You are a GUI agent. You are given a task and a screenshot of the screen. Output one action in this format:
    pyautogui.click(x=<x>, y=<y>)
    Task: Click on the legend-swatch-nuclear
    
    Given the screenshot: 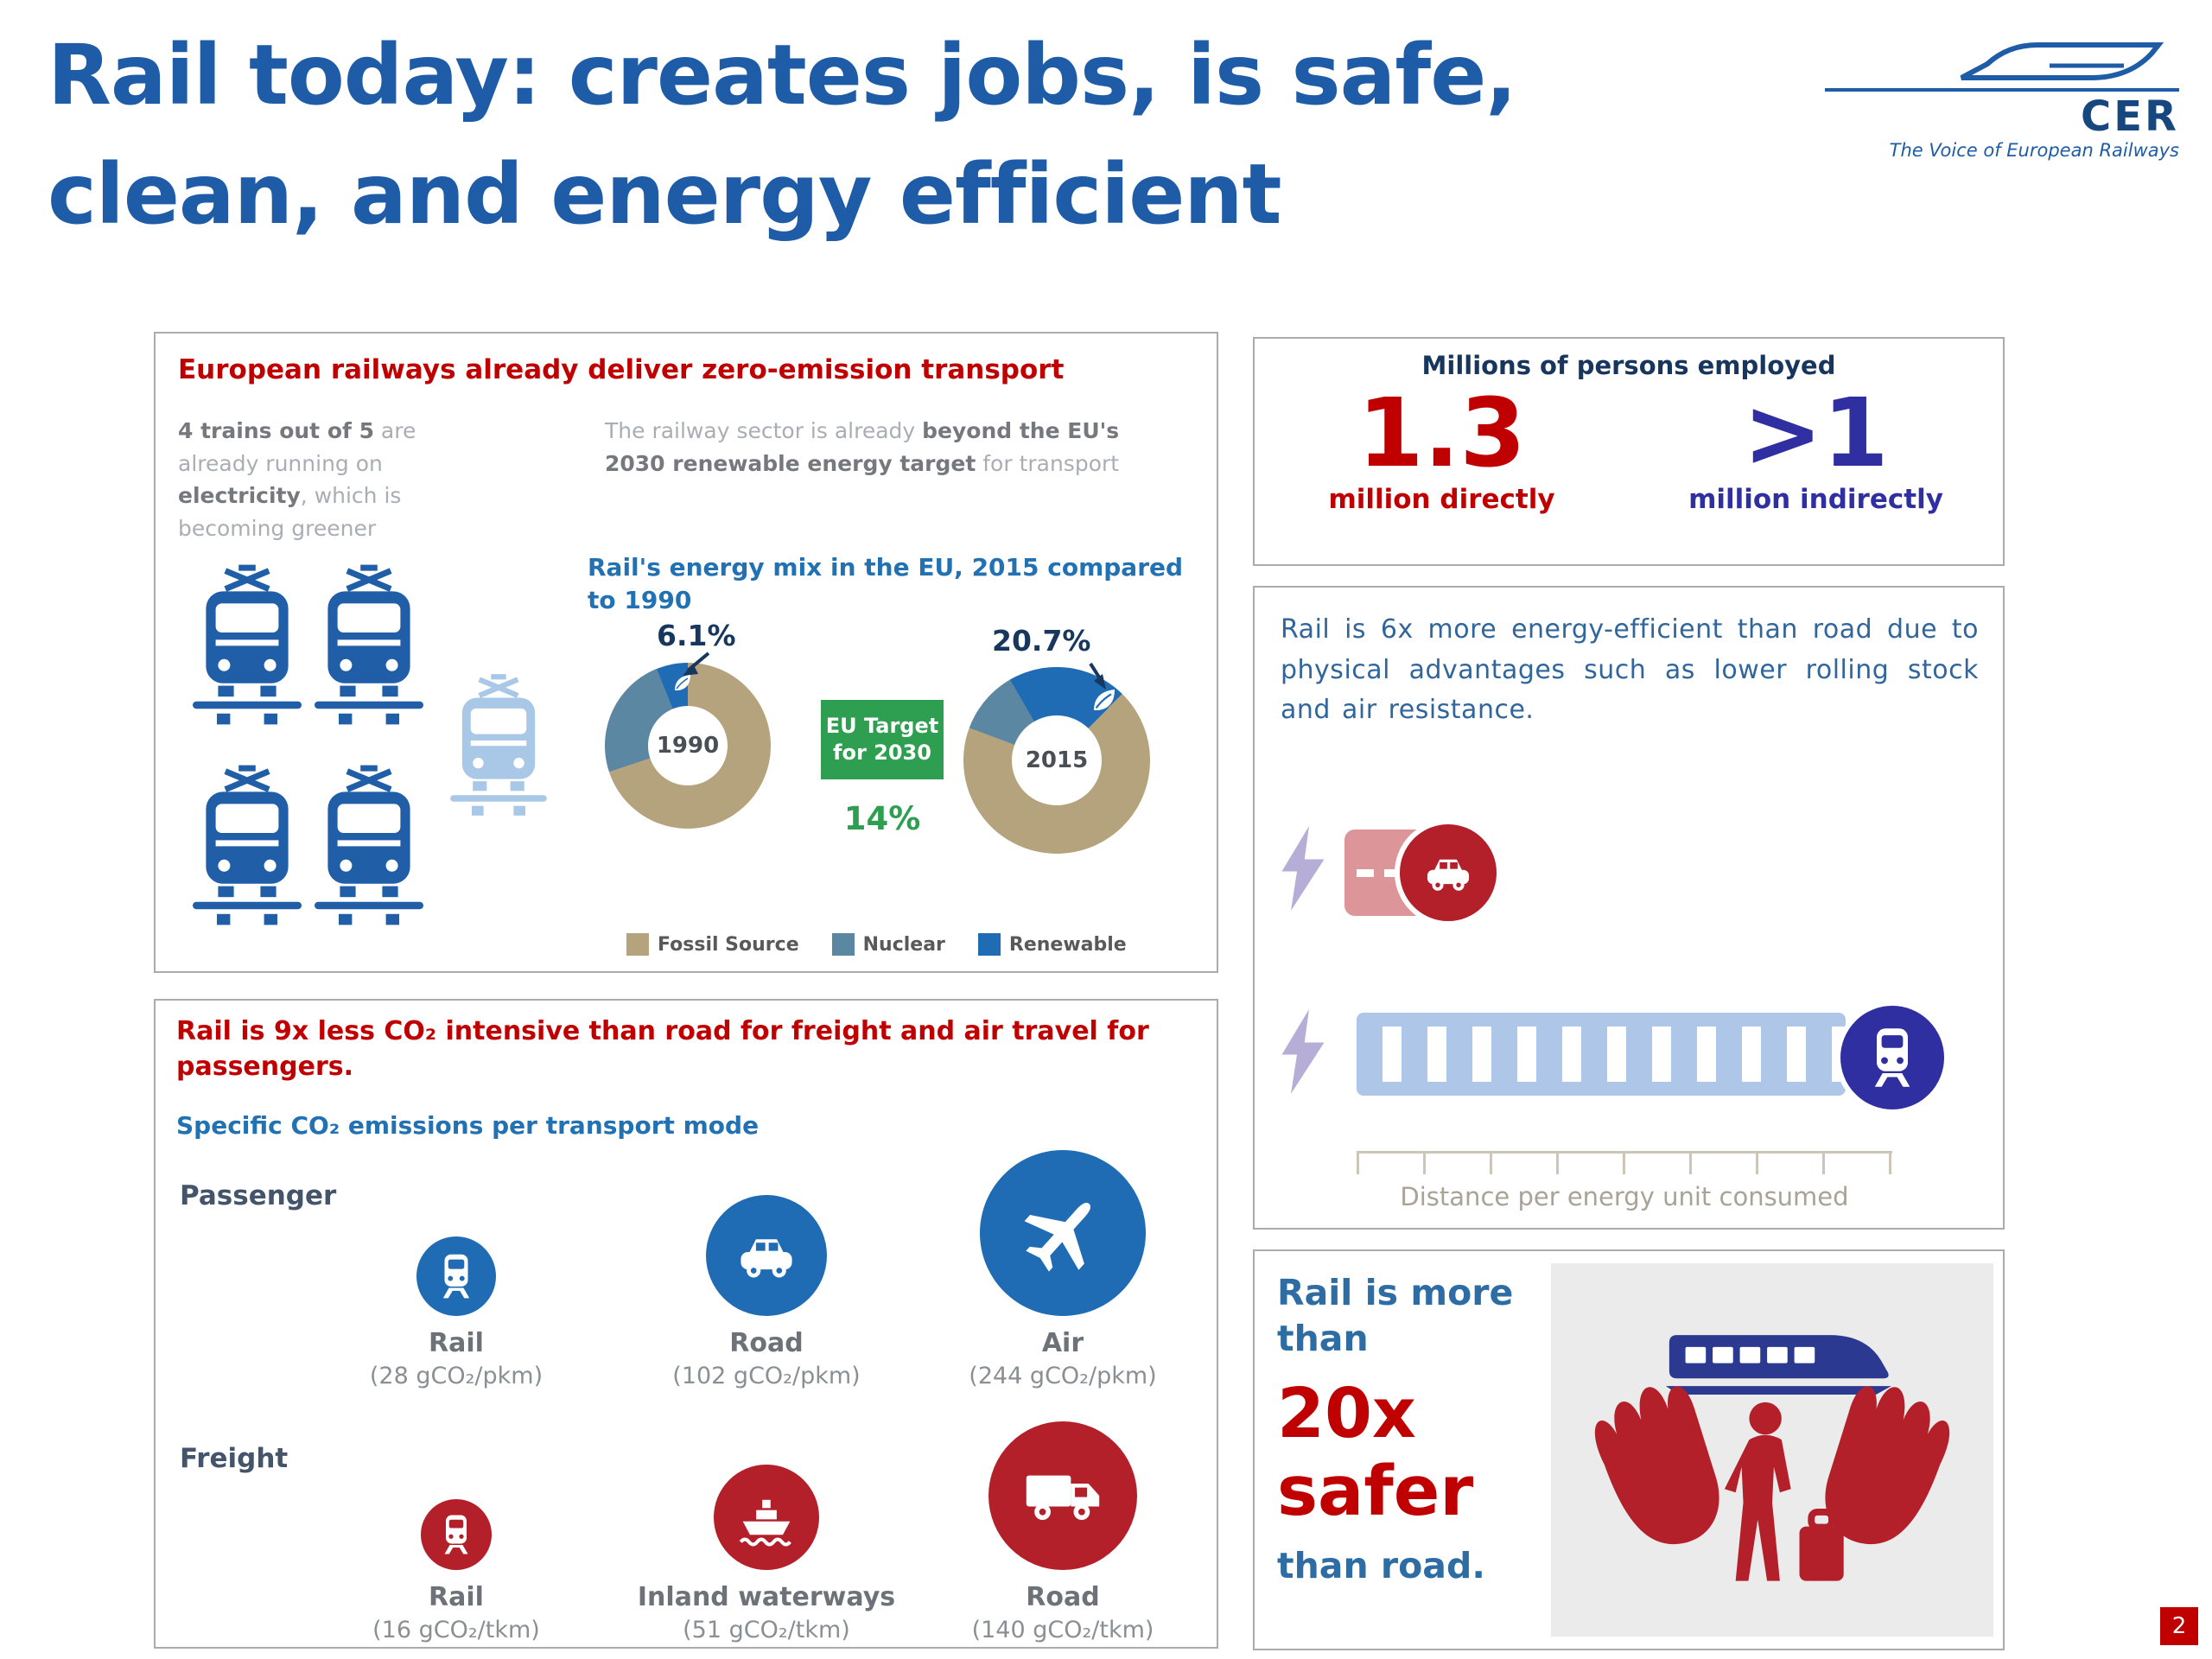 What is the action you would take?
    pyautogui.click(x=843, y=944)
    